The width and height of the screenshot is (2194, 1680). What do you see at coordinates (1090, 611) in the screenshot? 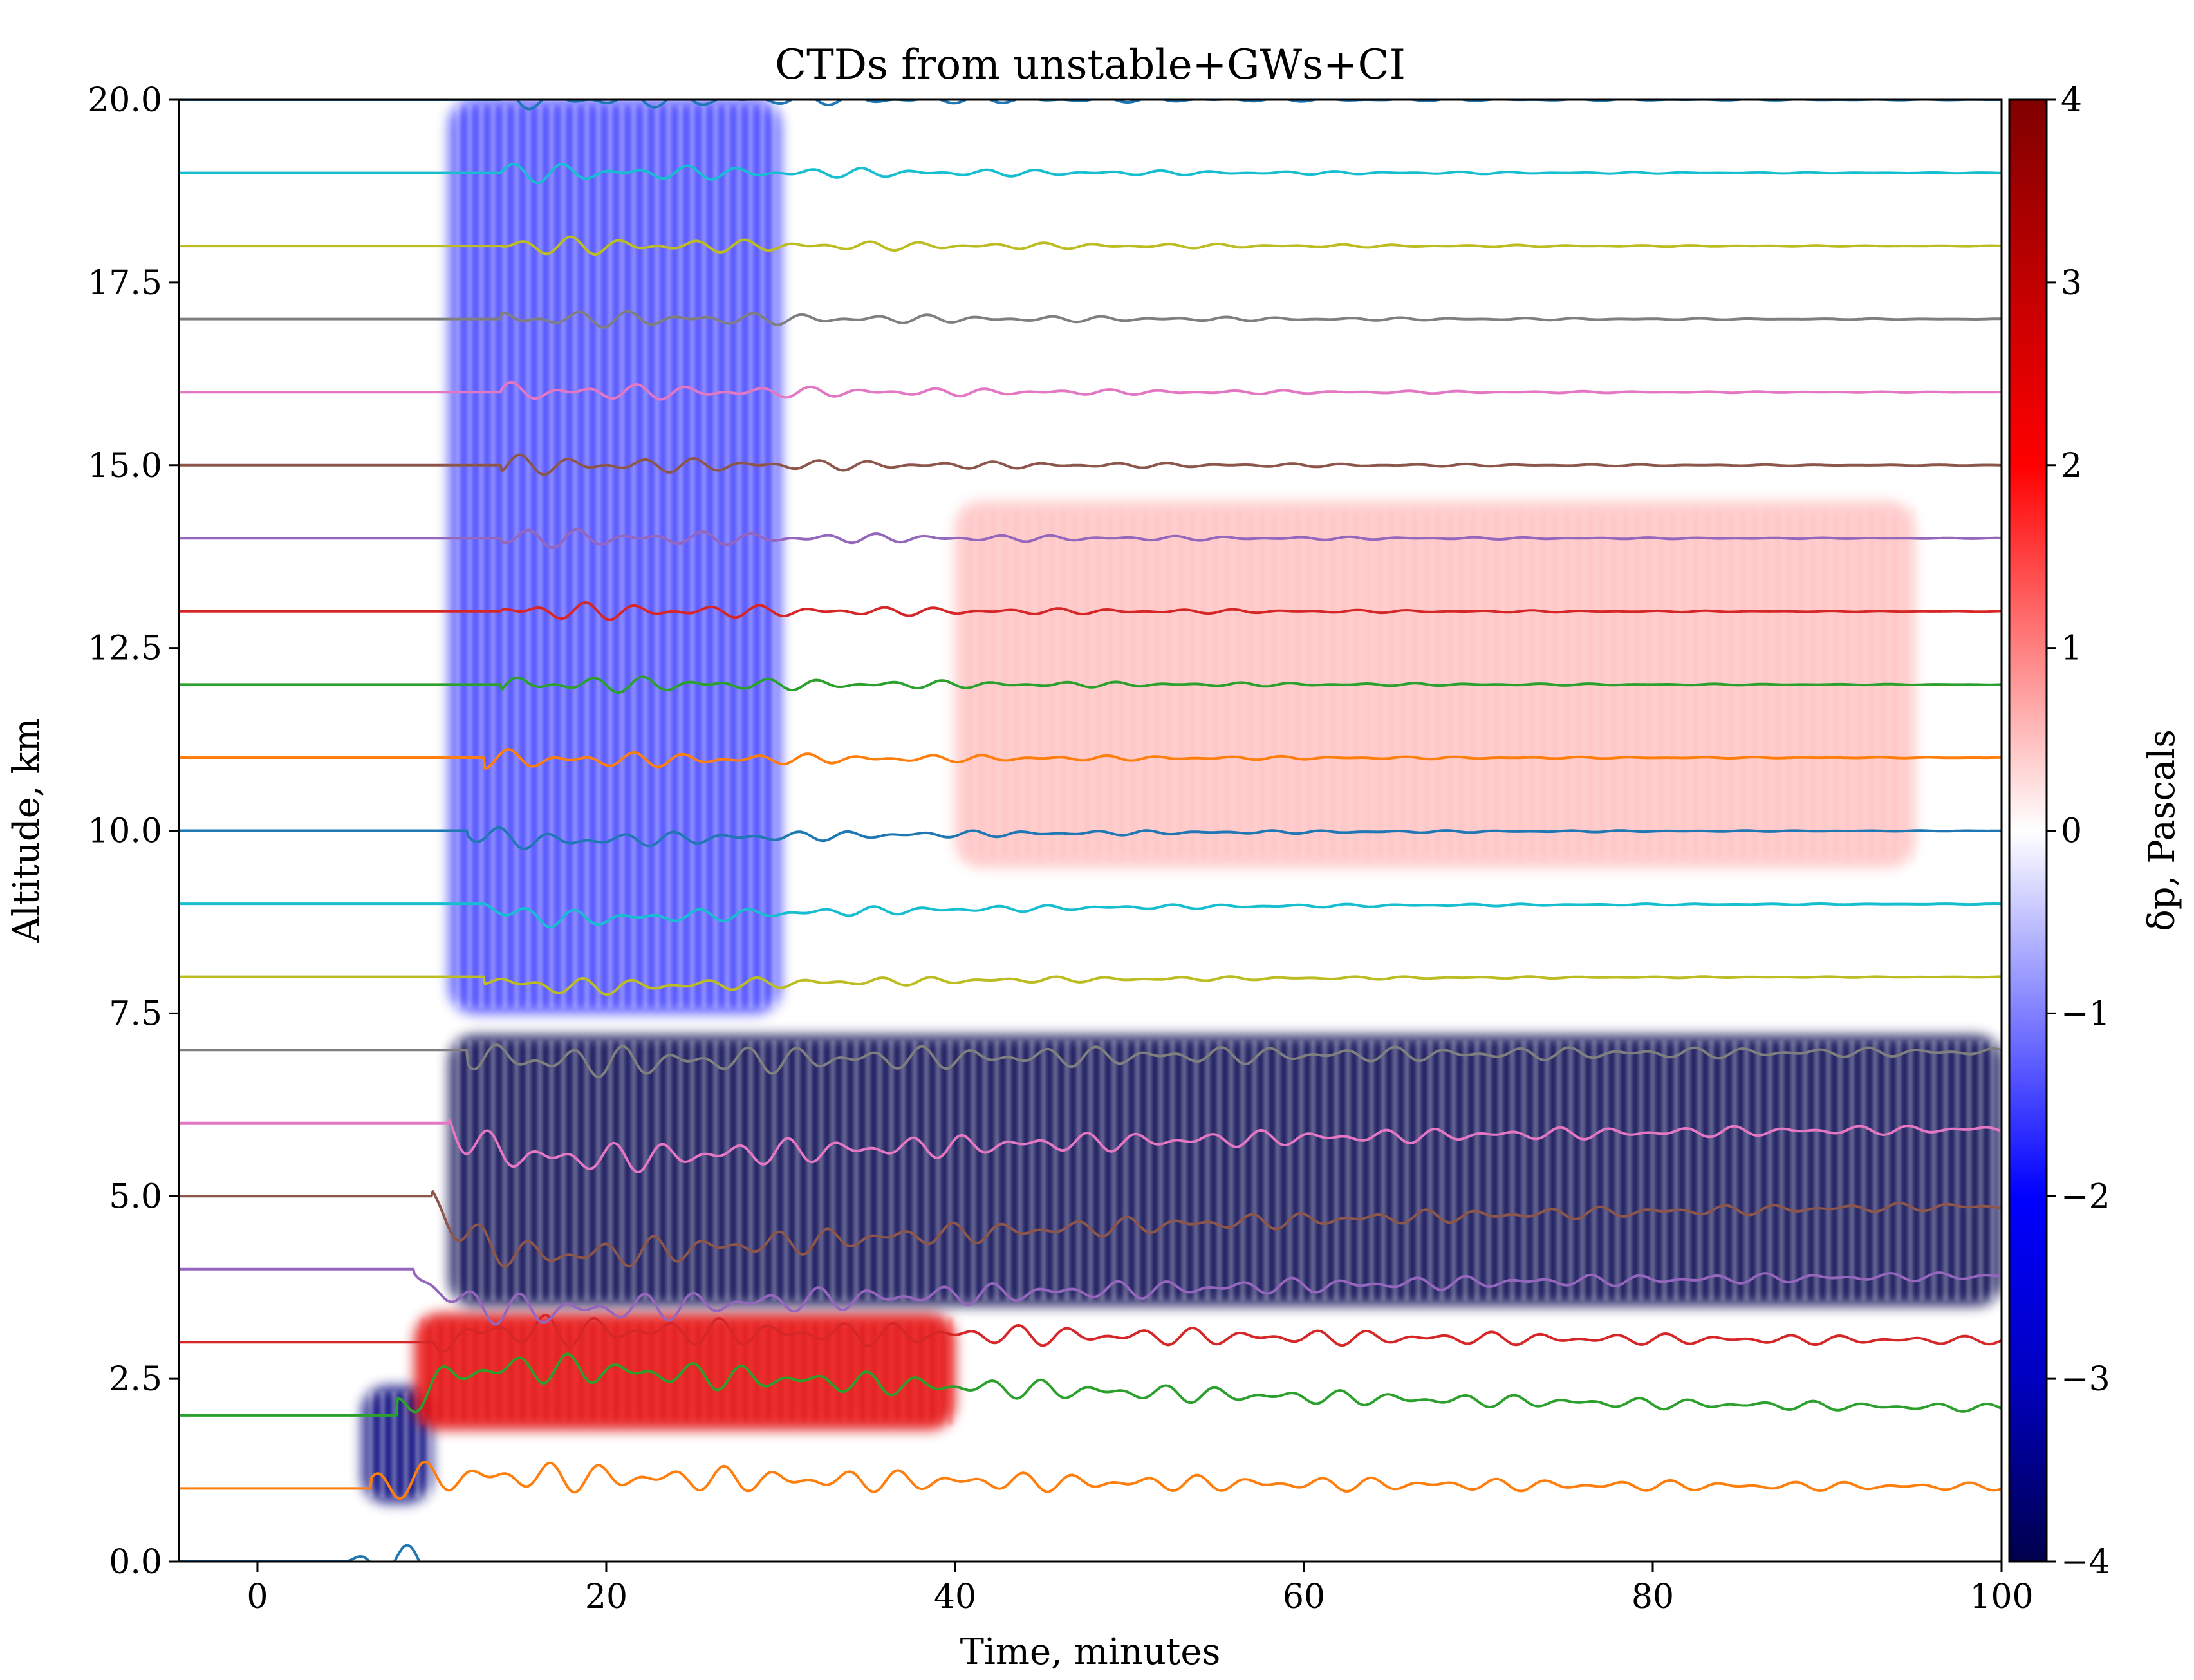
I see `ctd-line-13km` at bounding box center [1090, 611].